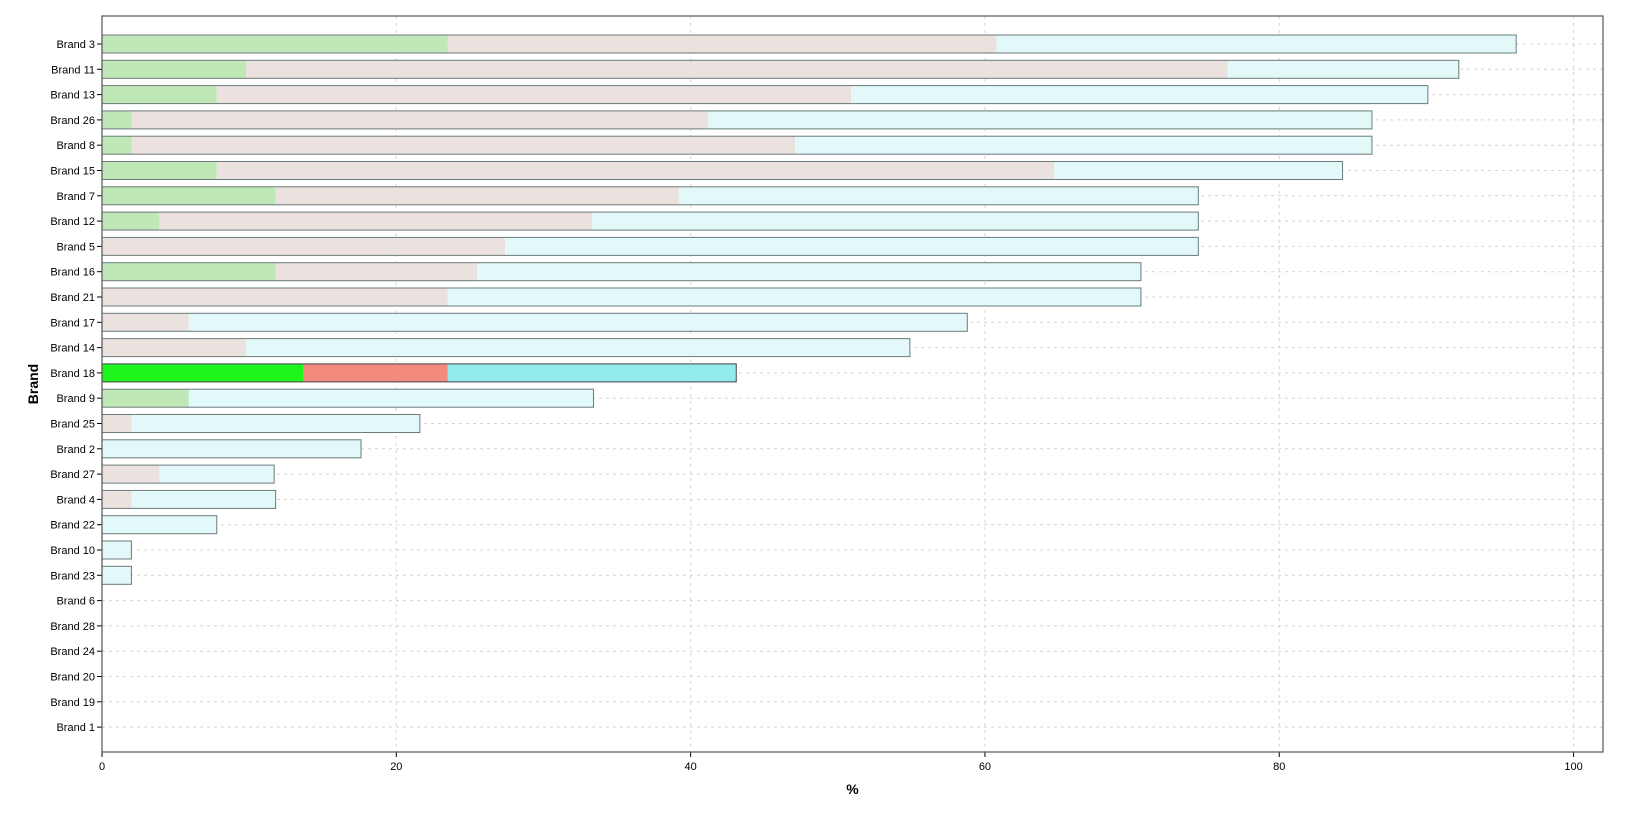  What do you see at coordinates (75, 500) in the screenshot?
I see `y-tick-label: Brand 4` at bounding box center [75, 500].